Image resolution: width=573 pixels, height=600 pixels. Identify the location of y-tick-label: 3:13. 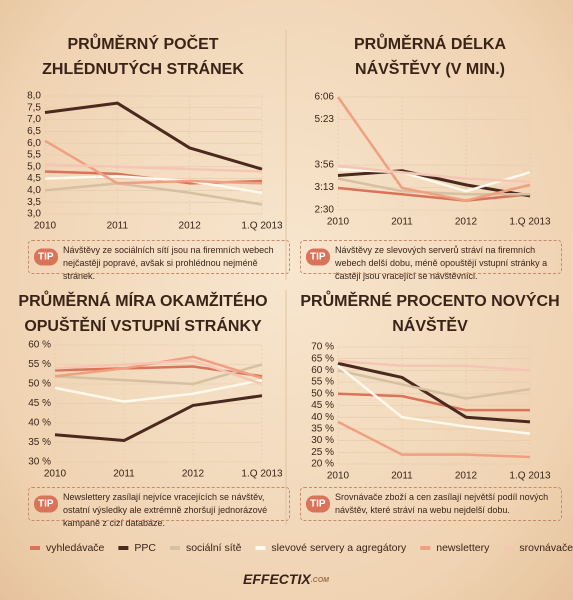
(325, 187).